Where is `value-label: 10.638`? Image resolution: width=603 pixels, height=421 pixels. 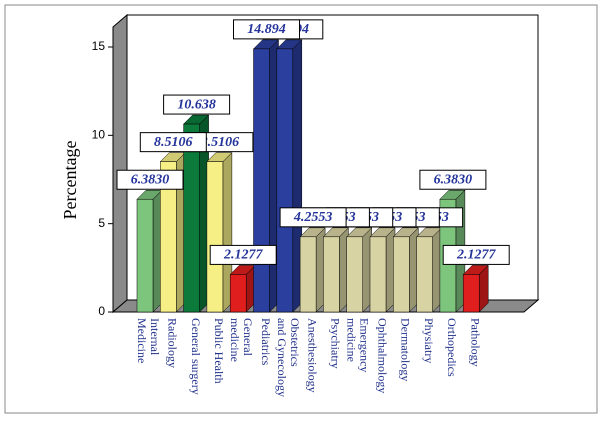 value-label: 10.638 is located at coordinates (197, 104).